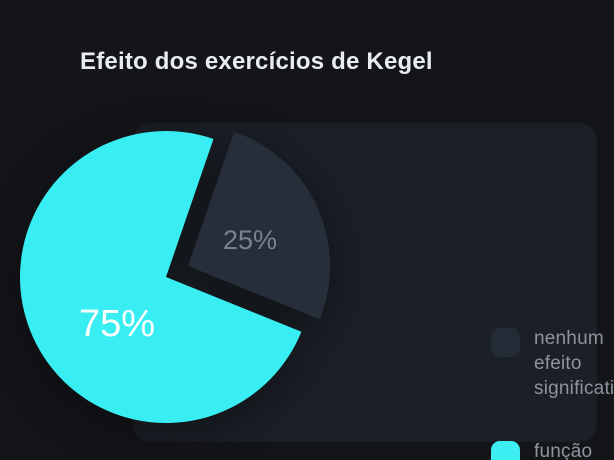 The image size is (614, 460). I want to click on legend-label-line: nenhum efeito, so click(569, 351).